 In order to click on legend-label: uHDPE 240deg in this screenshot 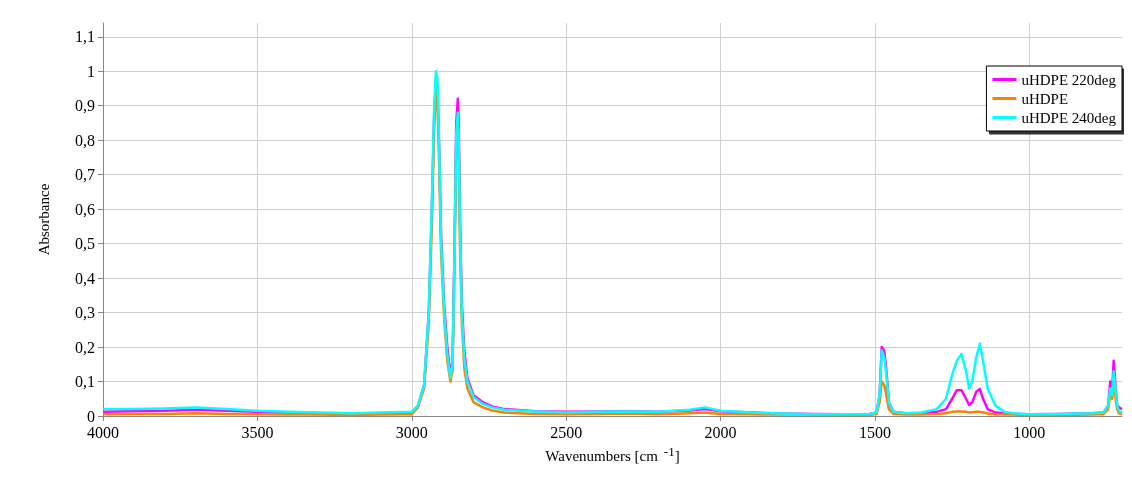, I will do `click(1069, 117)`.